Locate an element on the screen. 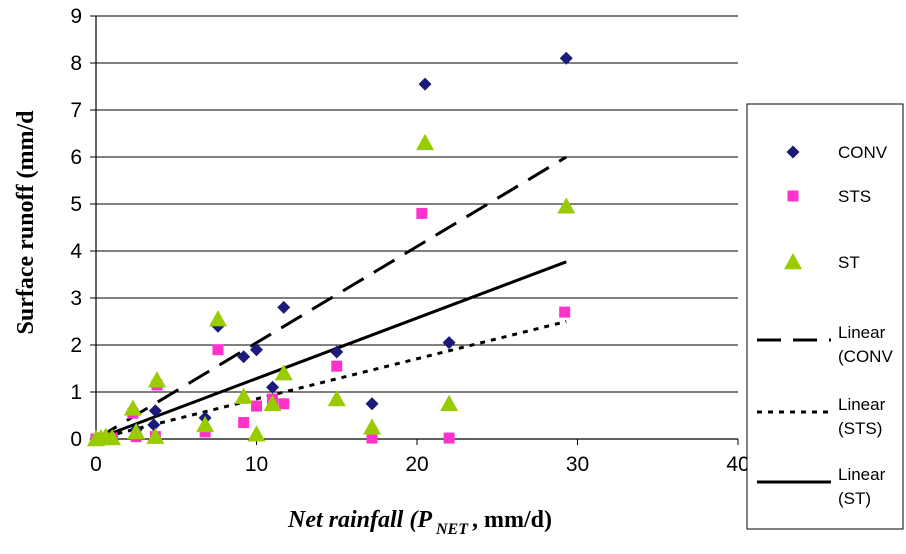 The width and height of the screenshot is (906, 554). x-axis-title: Net rainfall (P NET , mm/d) is located at coordinates (419, 522).